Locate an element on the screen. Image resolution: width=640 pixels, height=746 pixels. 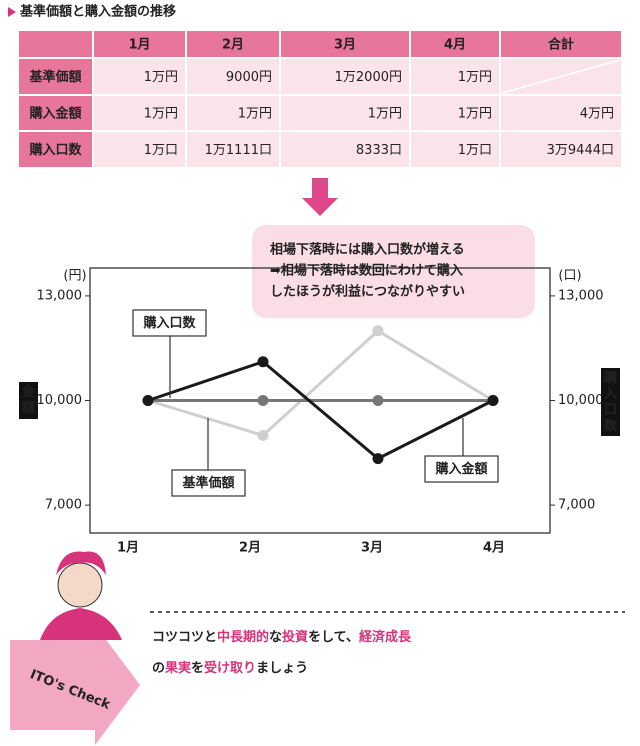
column-header: 4月 is located at coordinates (455, 45).